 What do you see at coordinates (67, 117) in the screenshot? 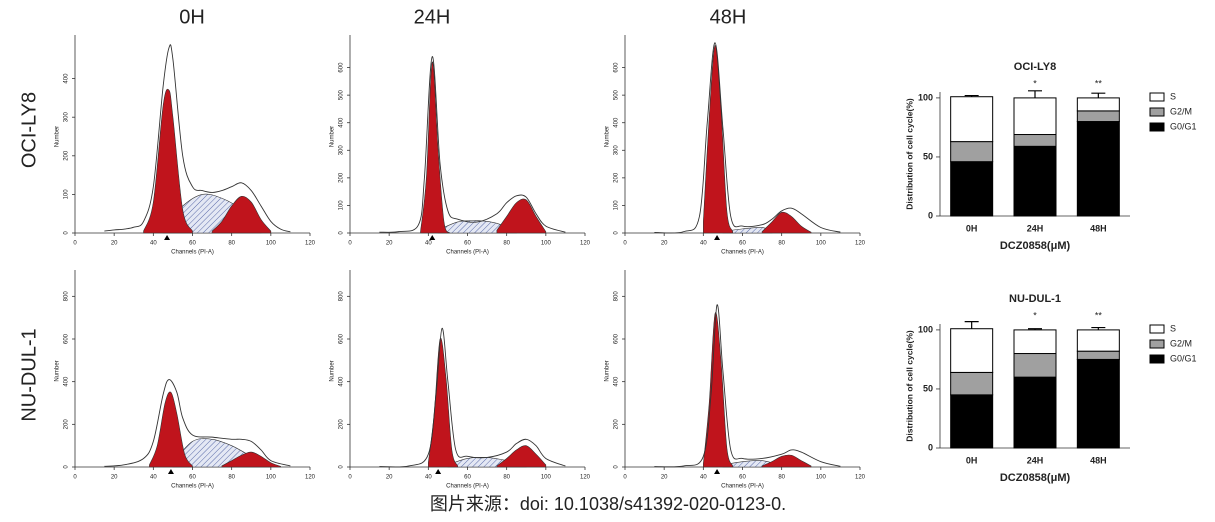
I see `y-tick-label: 300` at bounding box center [67, 117].